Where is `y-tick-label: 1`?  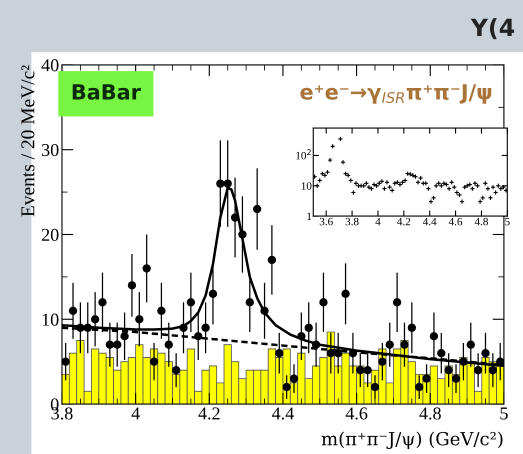
y-tick-label: 1 is located at coordinates (309, 216).